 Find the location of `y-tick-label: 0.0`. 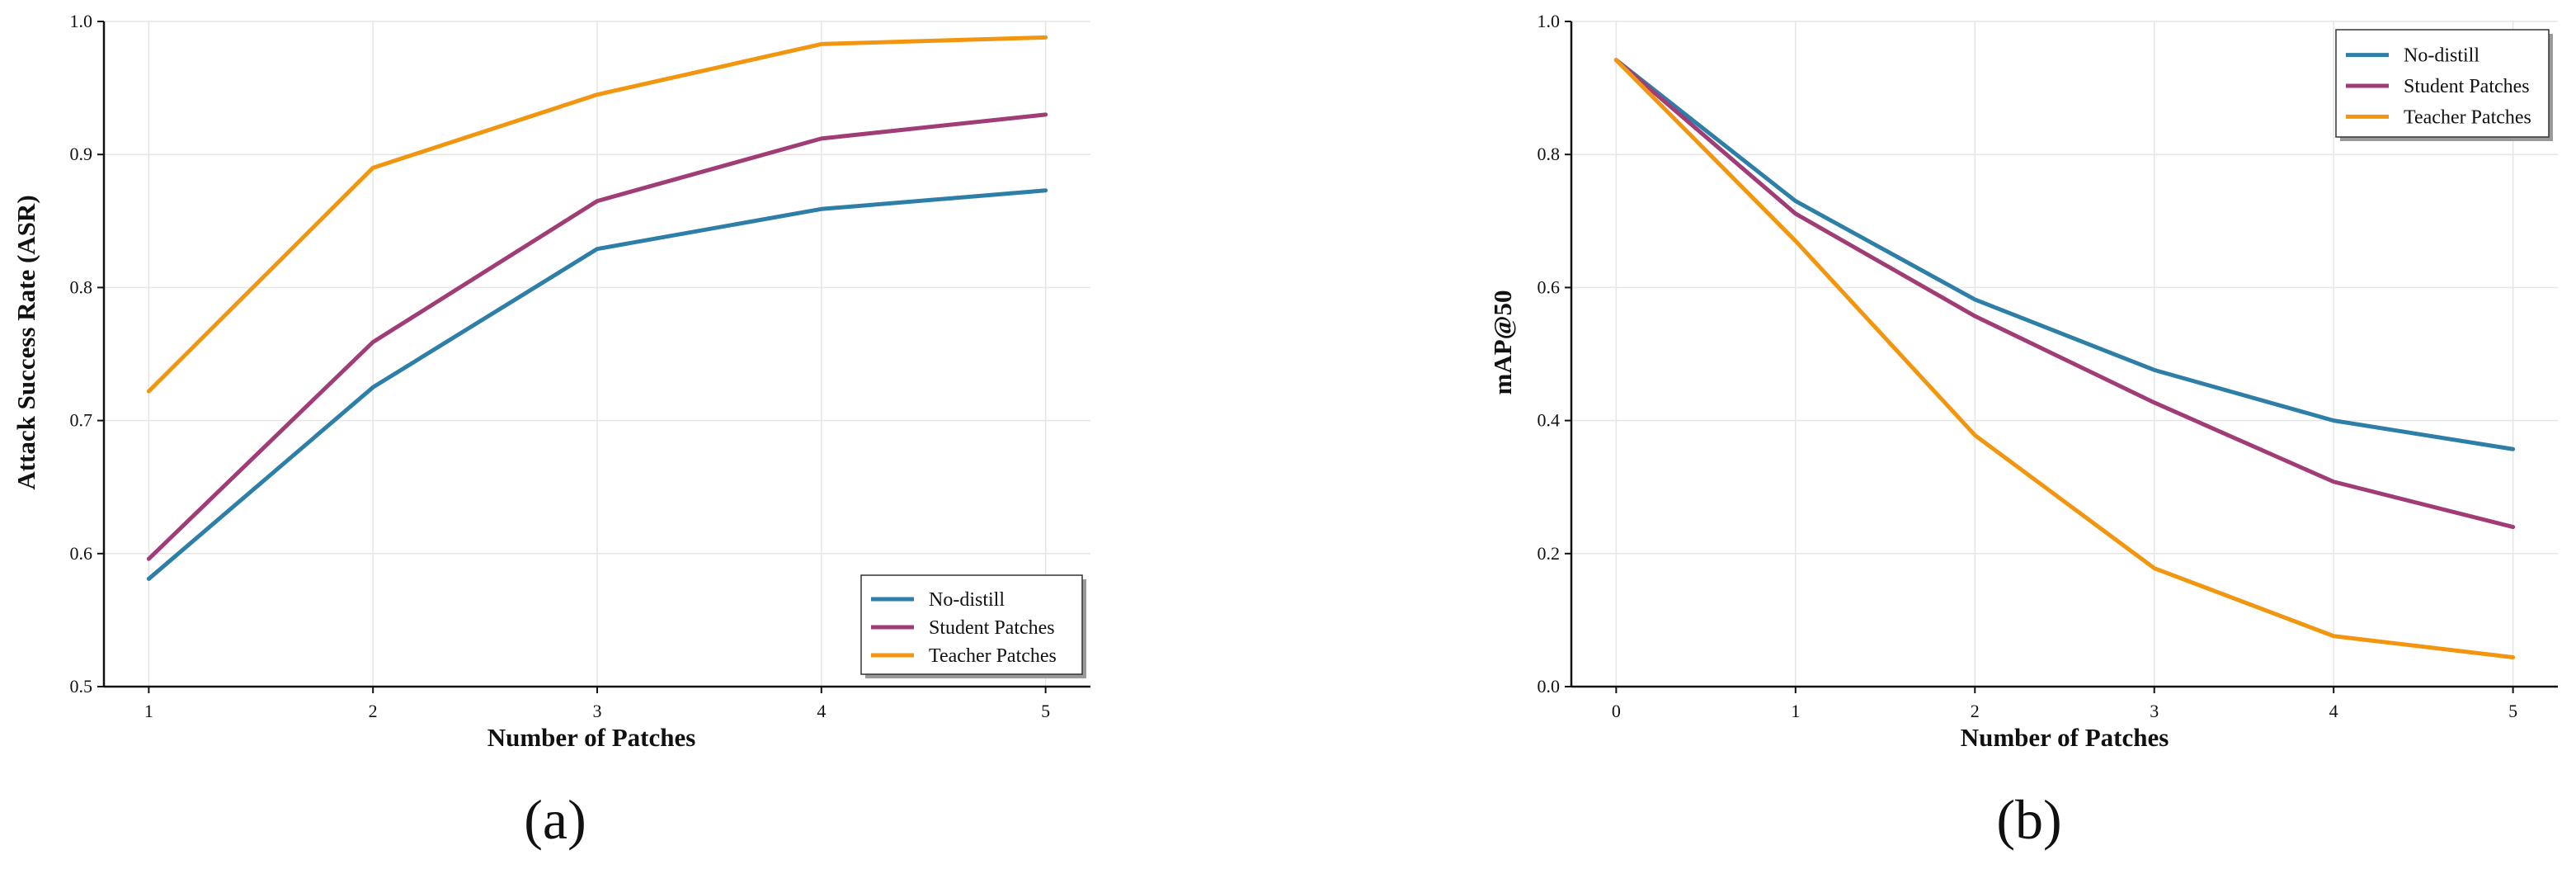

y-tick-label: 0.0 is located at coordinates (1549, 686).